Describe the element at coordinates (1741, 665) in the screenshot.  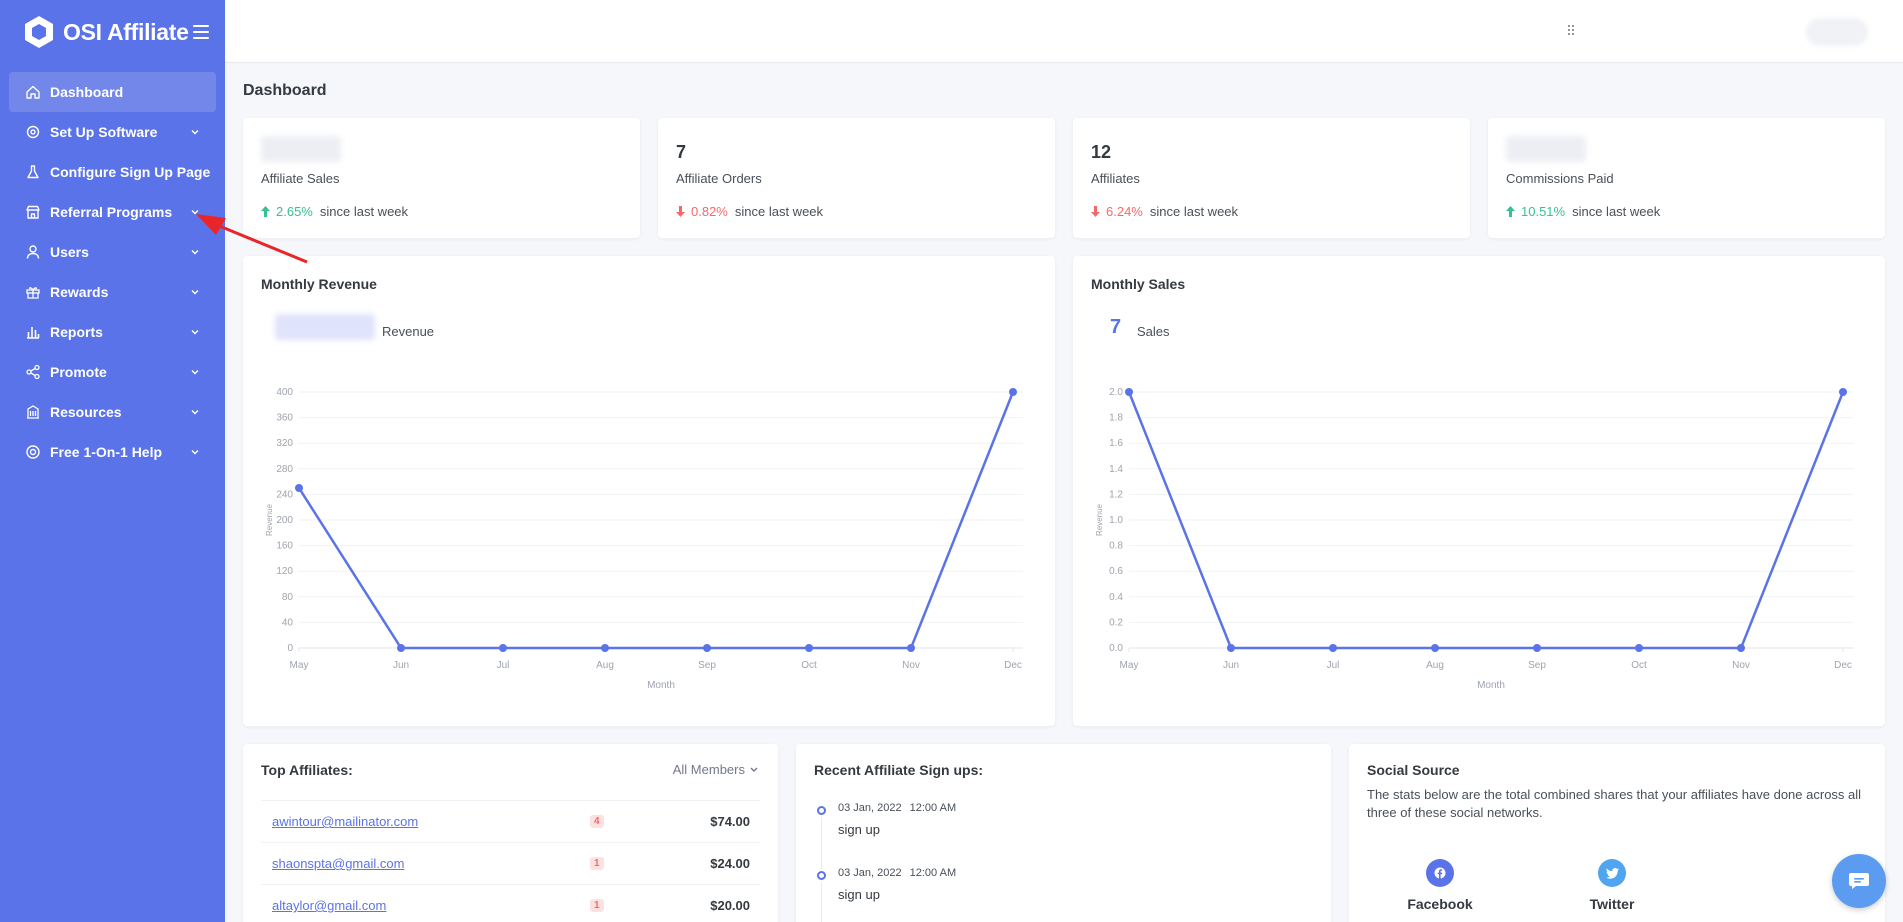
I see `x-tick-label: Nov` at that location.